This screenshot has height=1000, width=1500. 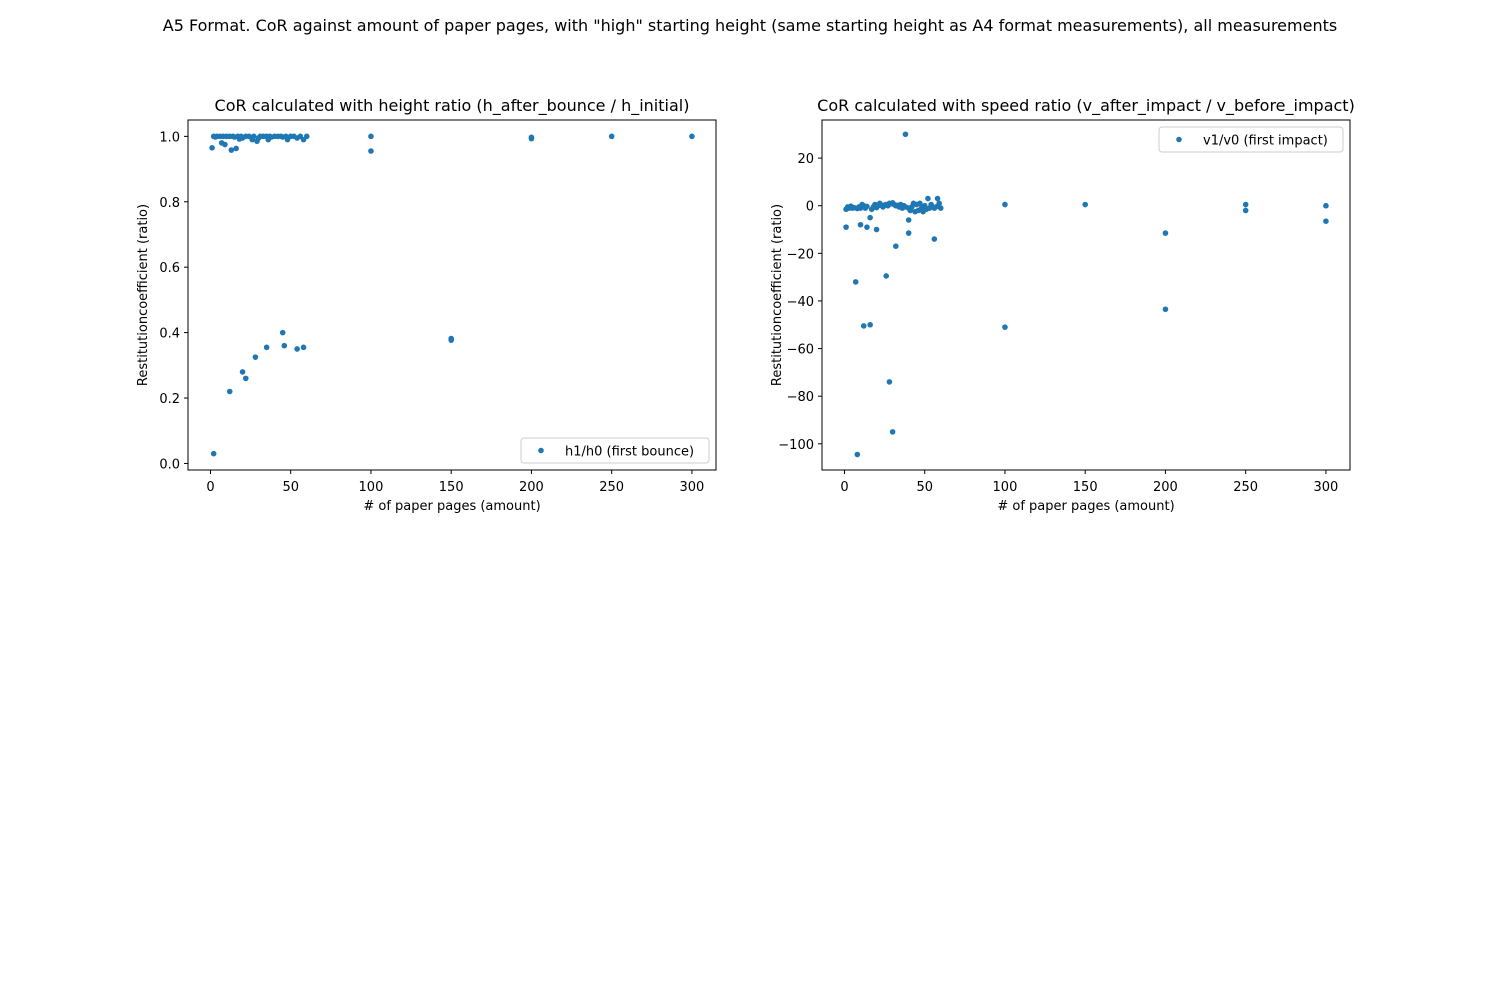 I want to click on y-tick-label: 0.8, so click(x=169, y=203).